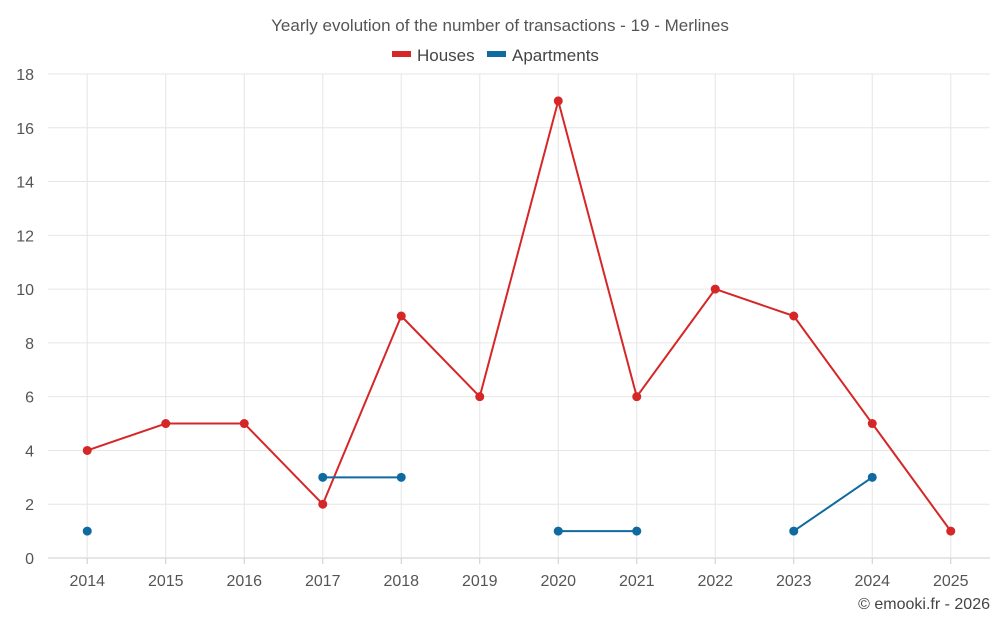  I want to click on legend-label-houses: Houses, so click(446, 55).